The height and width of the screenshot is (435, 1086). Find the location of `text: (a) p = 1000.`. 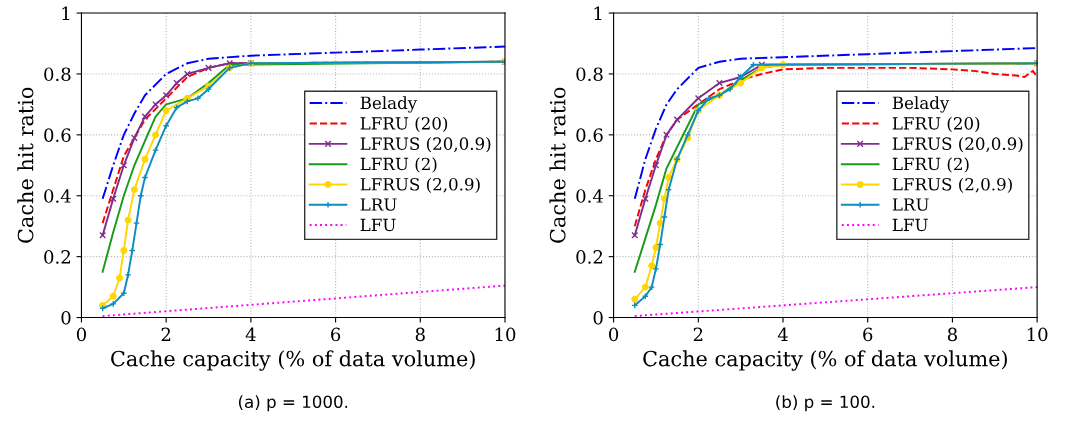

text: (a) p = 1000. is located at coordinates (293, 403).